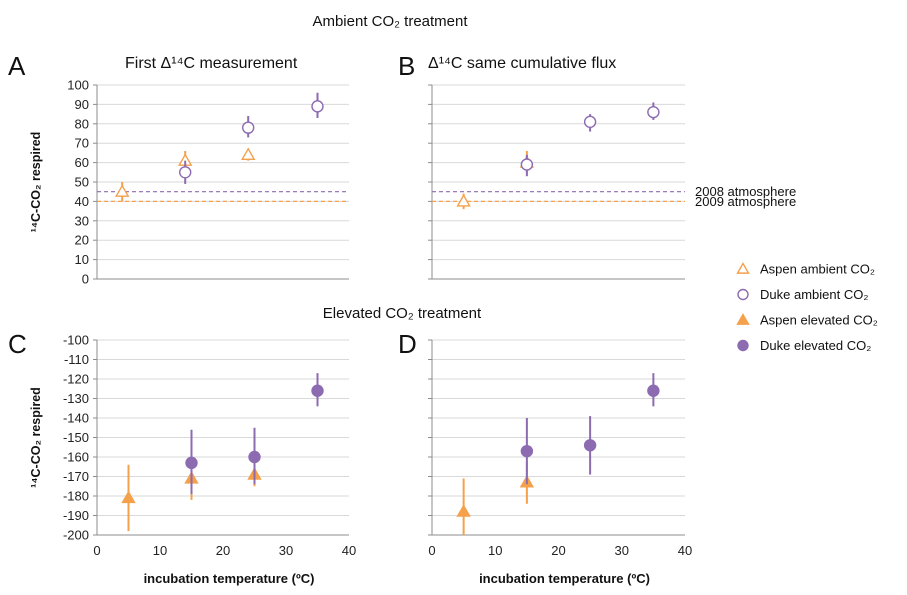  I want to click on panel-letter: B, so click(406, 66).